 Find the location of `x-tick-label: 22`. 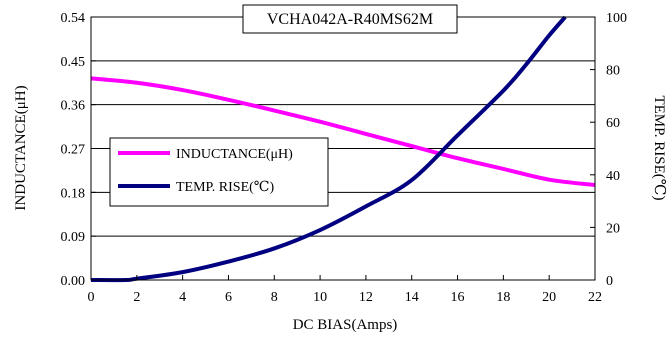

x-tick-label: 22 is located at coordinates (595, 297).